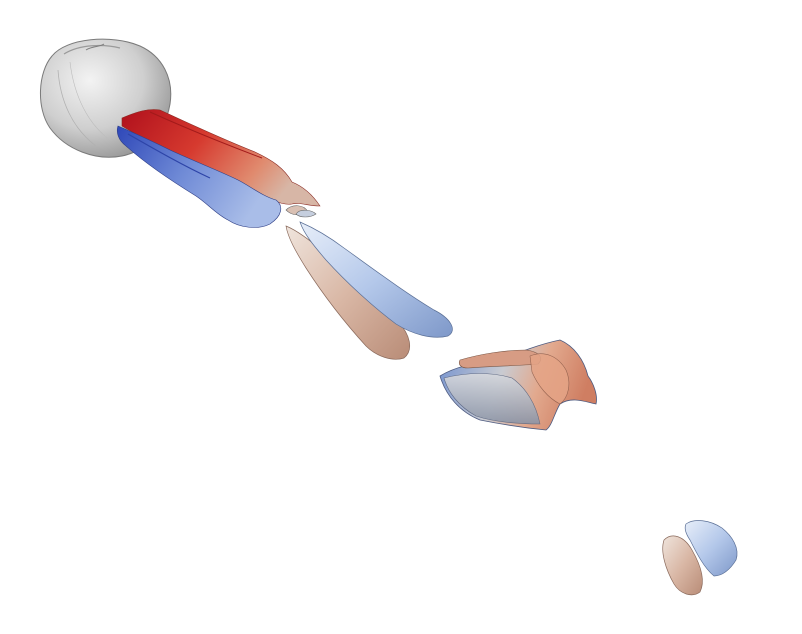 Image resolution: width=802 pixels, height=634 pixels. I want to click on vortex-pair-1-blue, so click(376, 279).